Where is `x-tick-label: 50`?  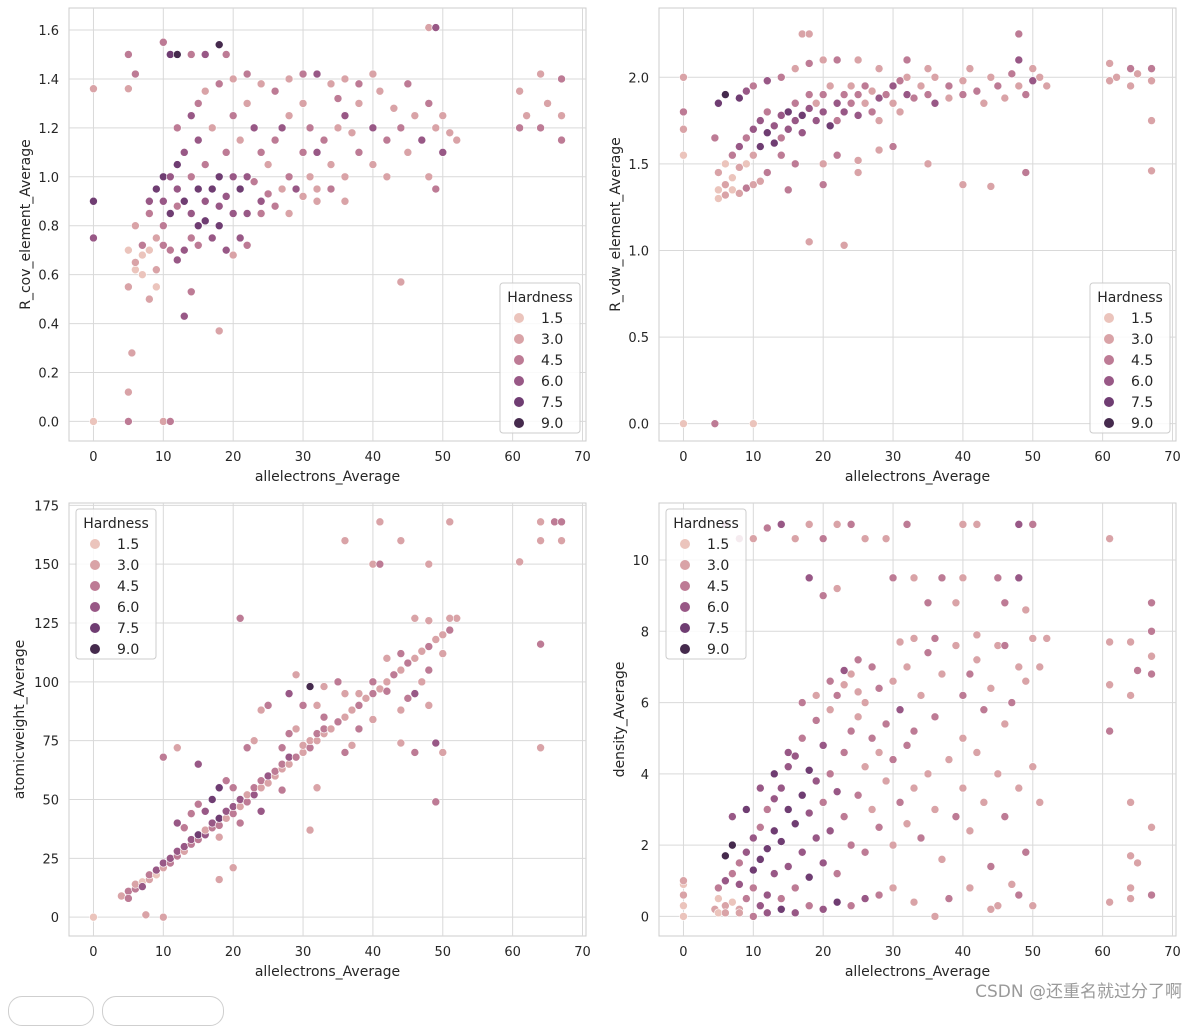
x-tick-label: 50 is located at coordinates (443, 952).